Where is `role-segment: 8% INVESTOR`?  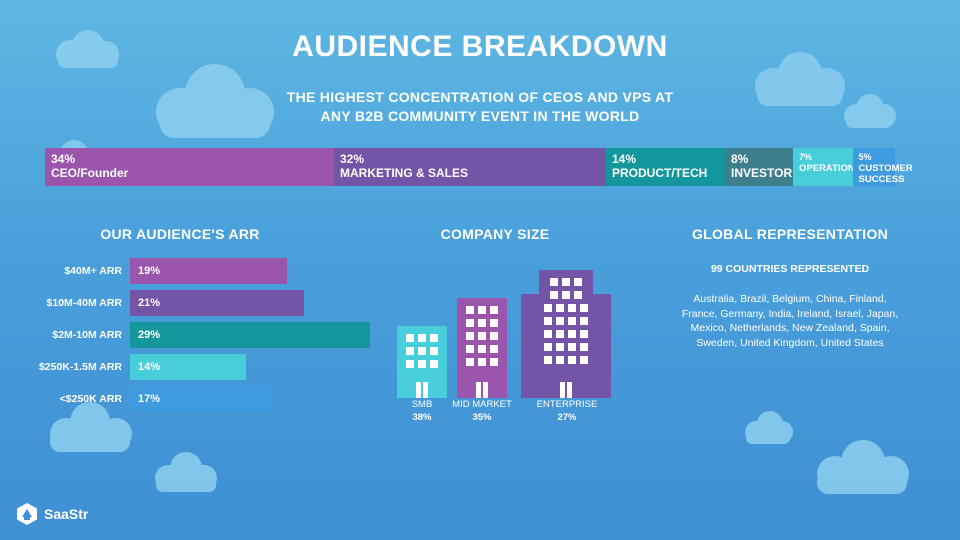 role-segment: 8% INVESTOR is located at coordinates (759, 167).